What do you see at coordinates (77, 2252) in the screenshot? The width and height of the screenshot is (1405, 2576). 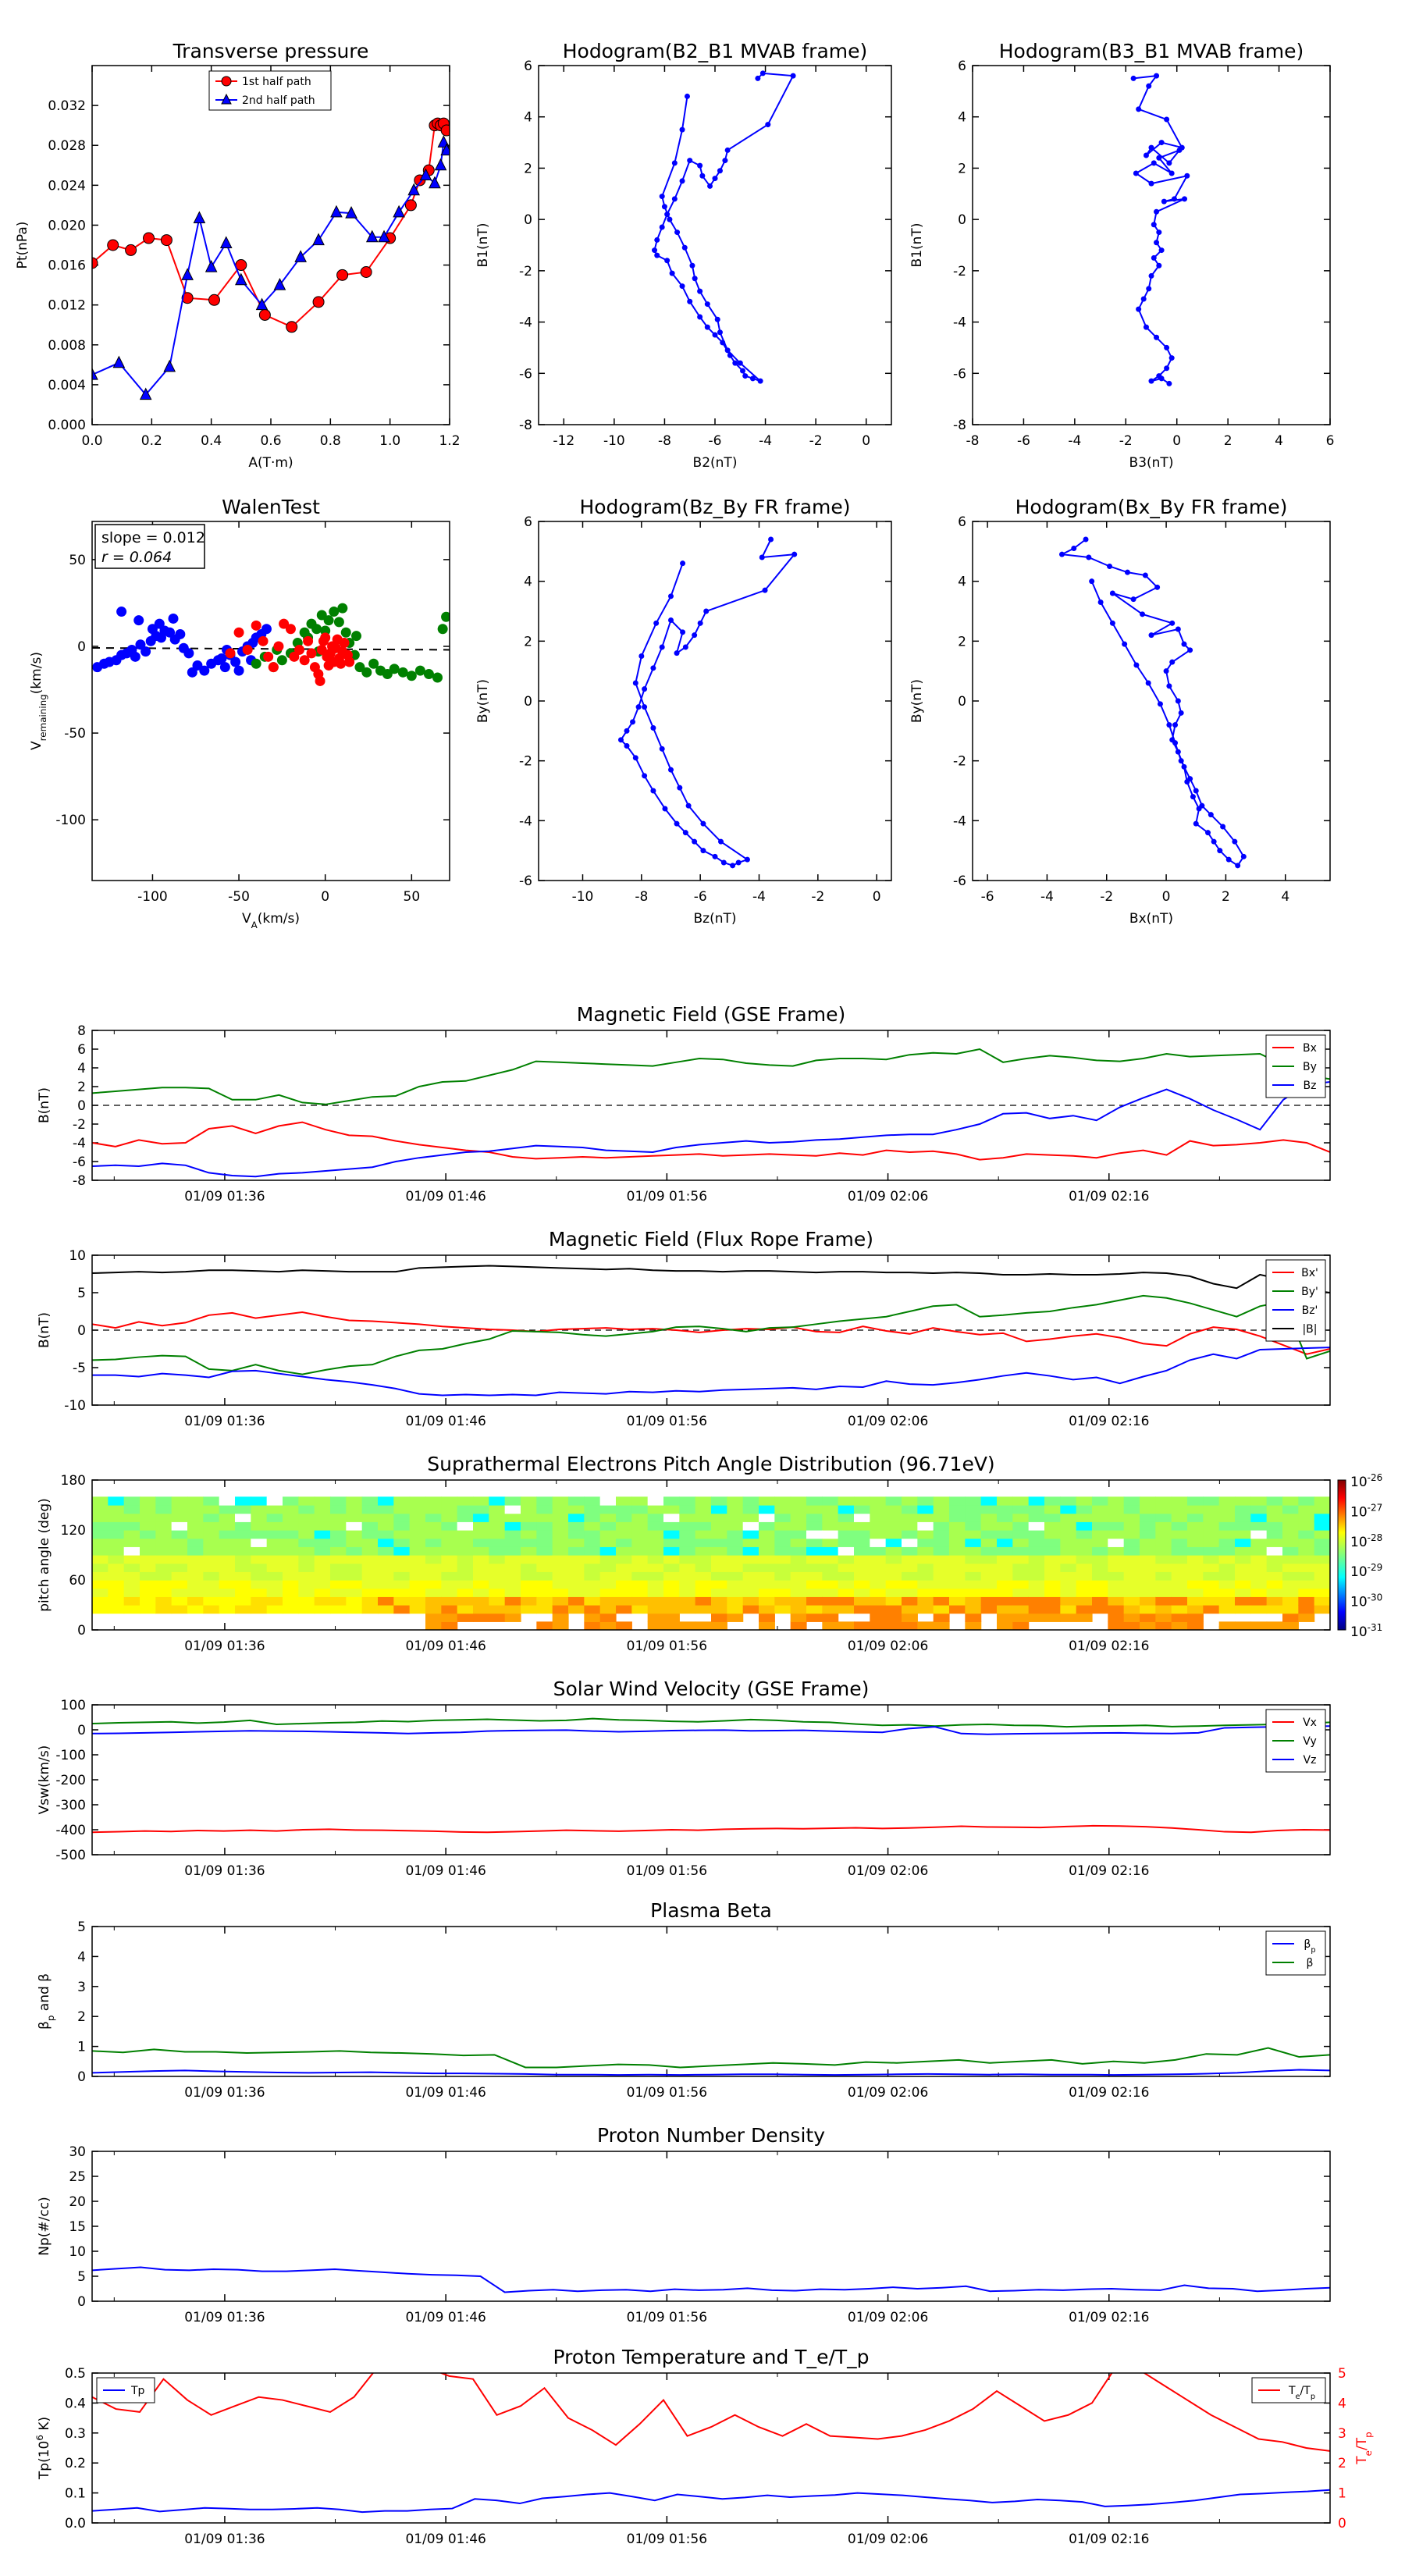 I see `y-tick-label: 10` at bounding box center [77, 2252].